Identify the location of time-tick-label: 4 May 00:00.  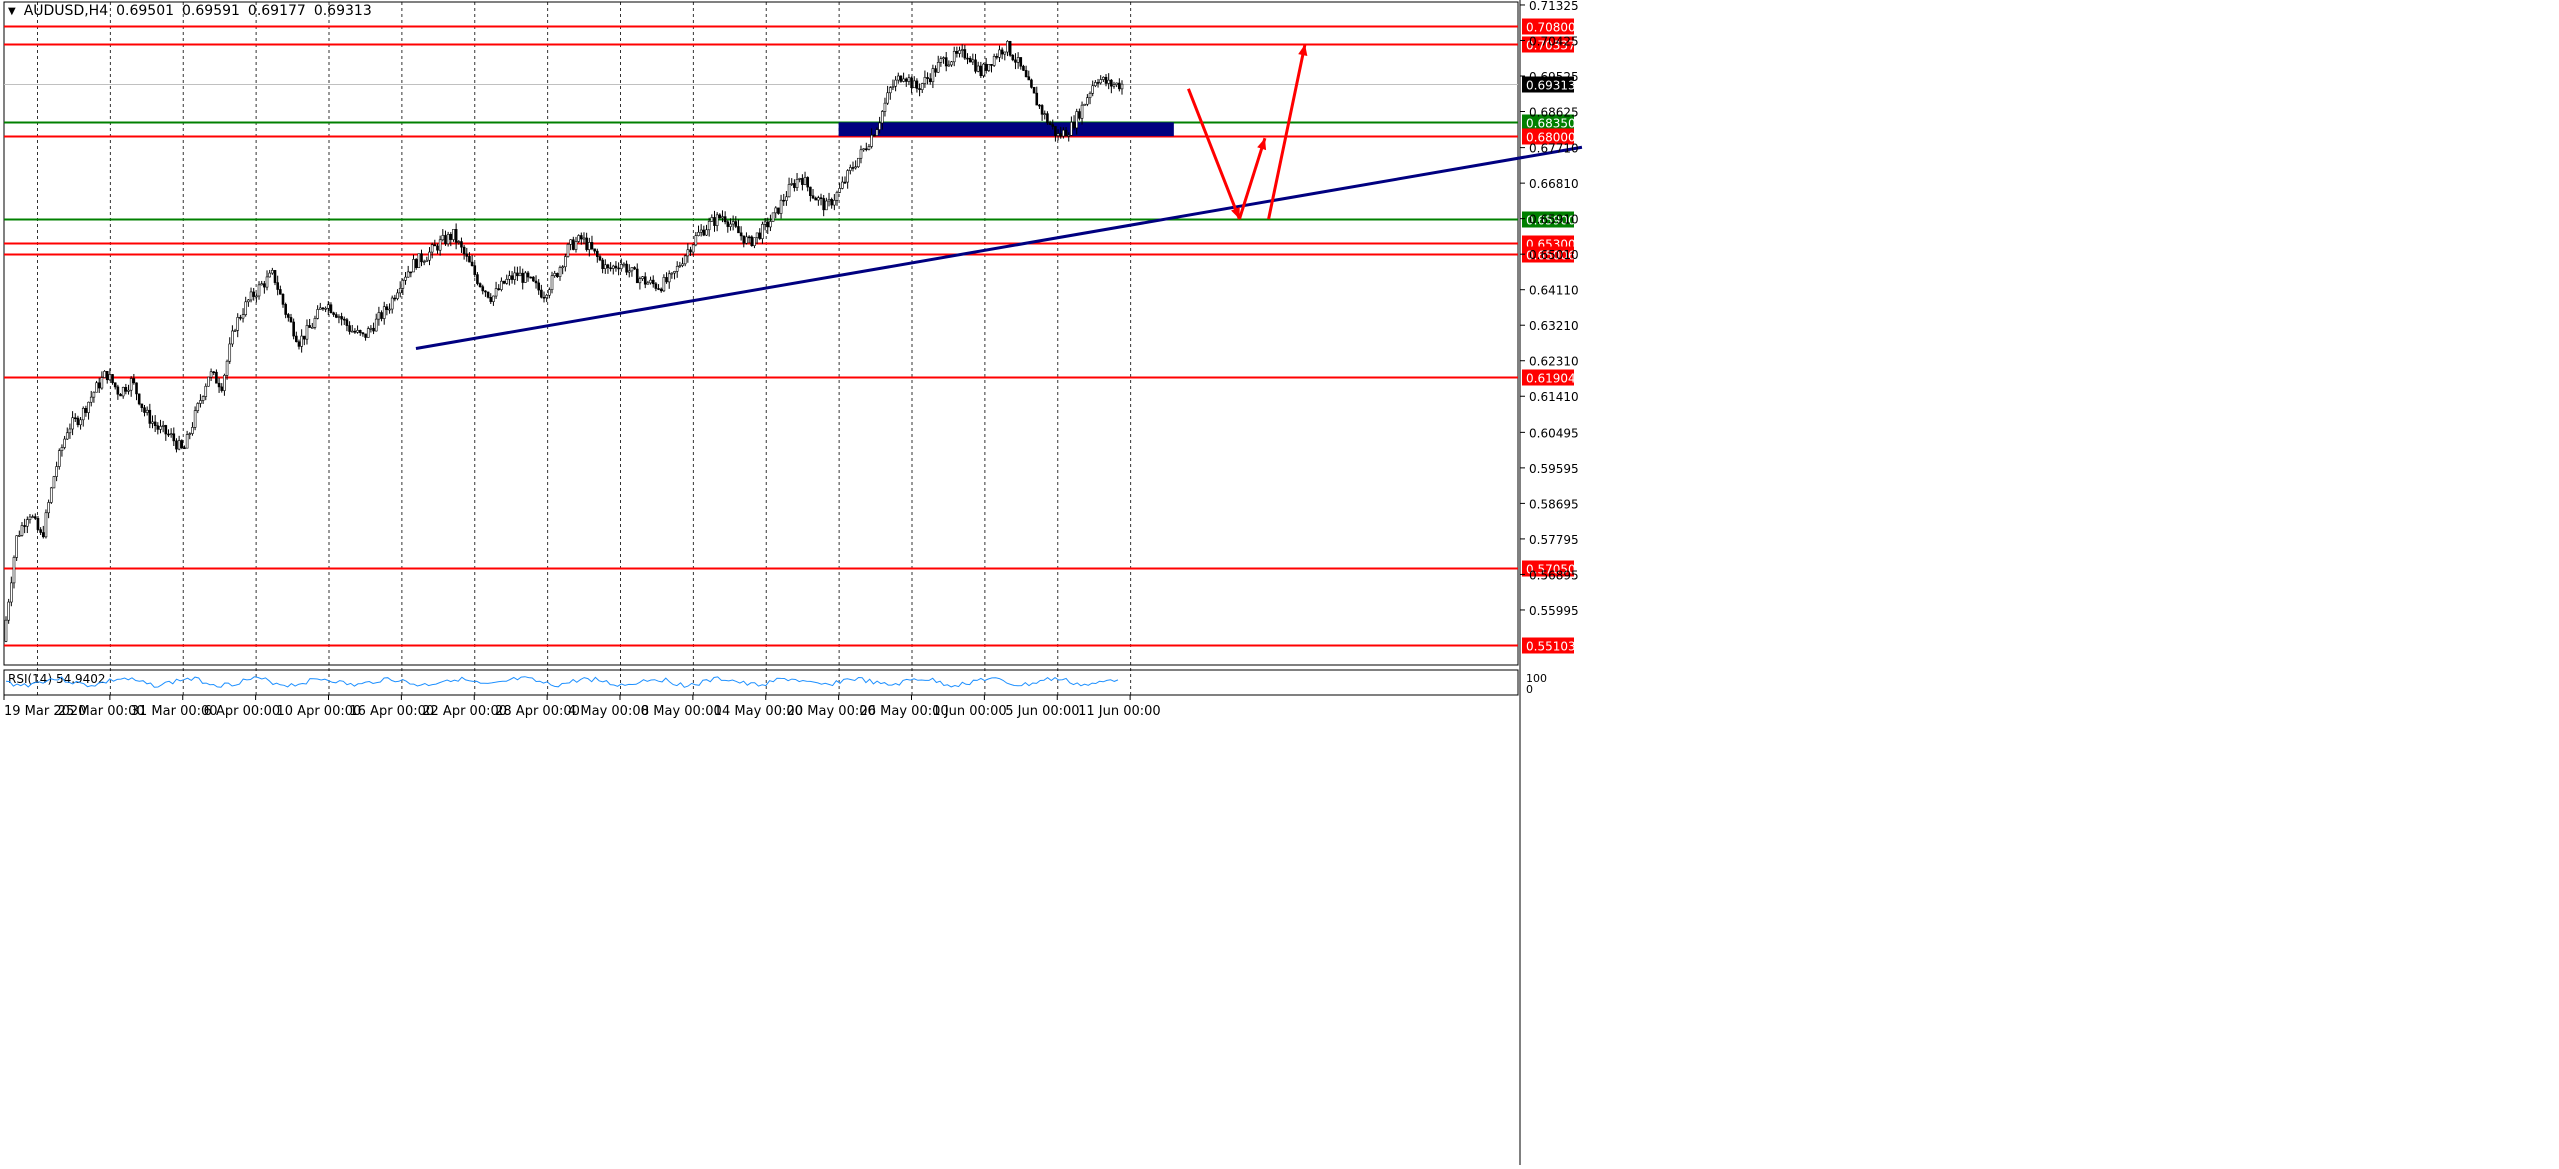
(608, 711).